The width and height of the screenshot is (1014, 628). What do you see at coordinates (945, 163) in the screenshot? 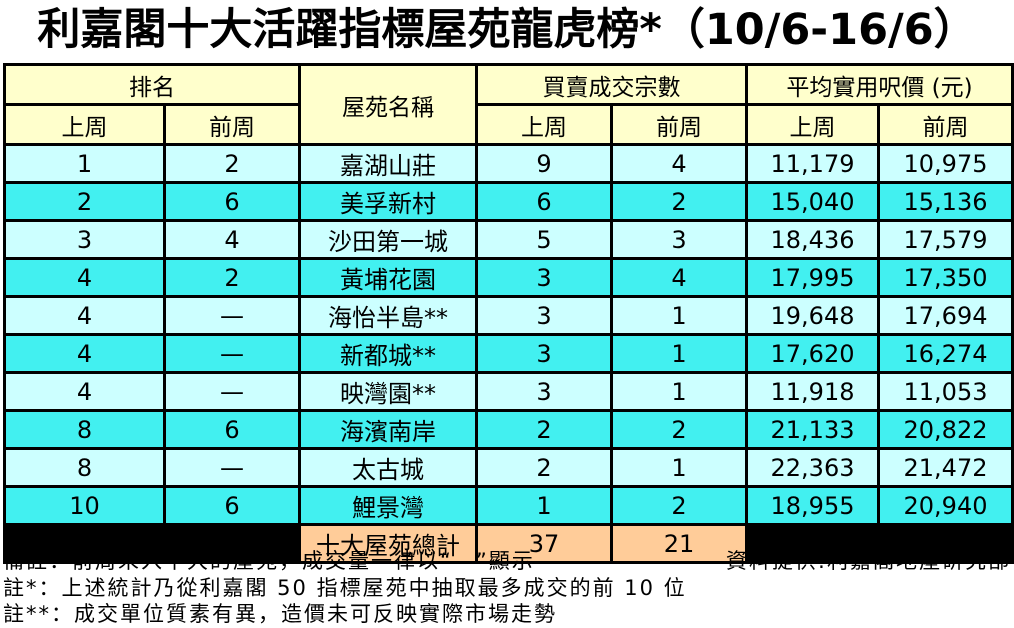
I see `price-prev-week: 10,975` at bounding box center [945, 163].